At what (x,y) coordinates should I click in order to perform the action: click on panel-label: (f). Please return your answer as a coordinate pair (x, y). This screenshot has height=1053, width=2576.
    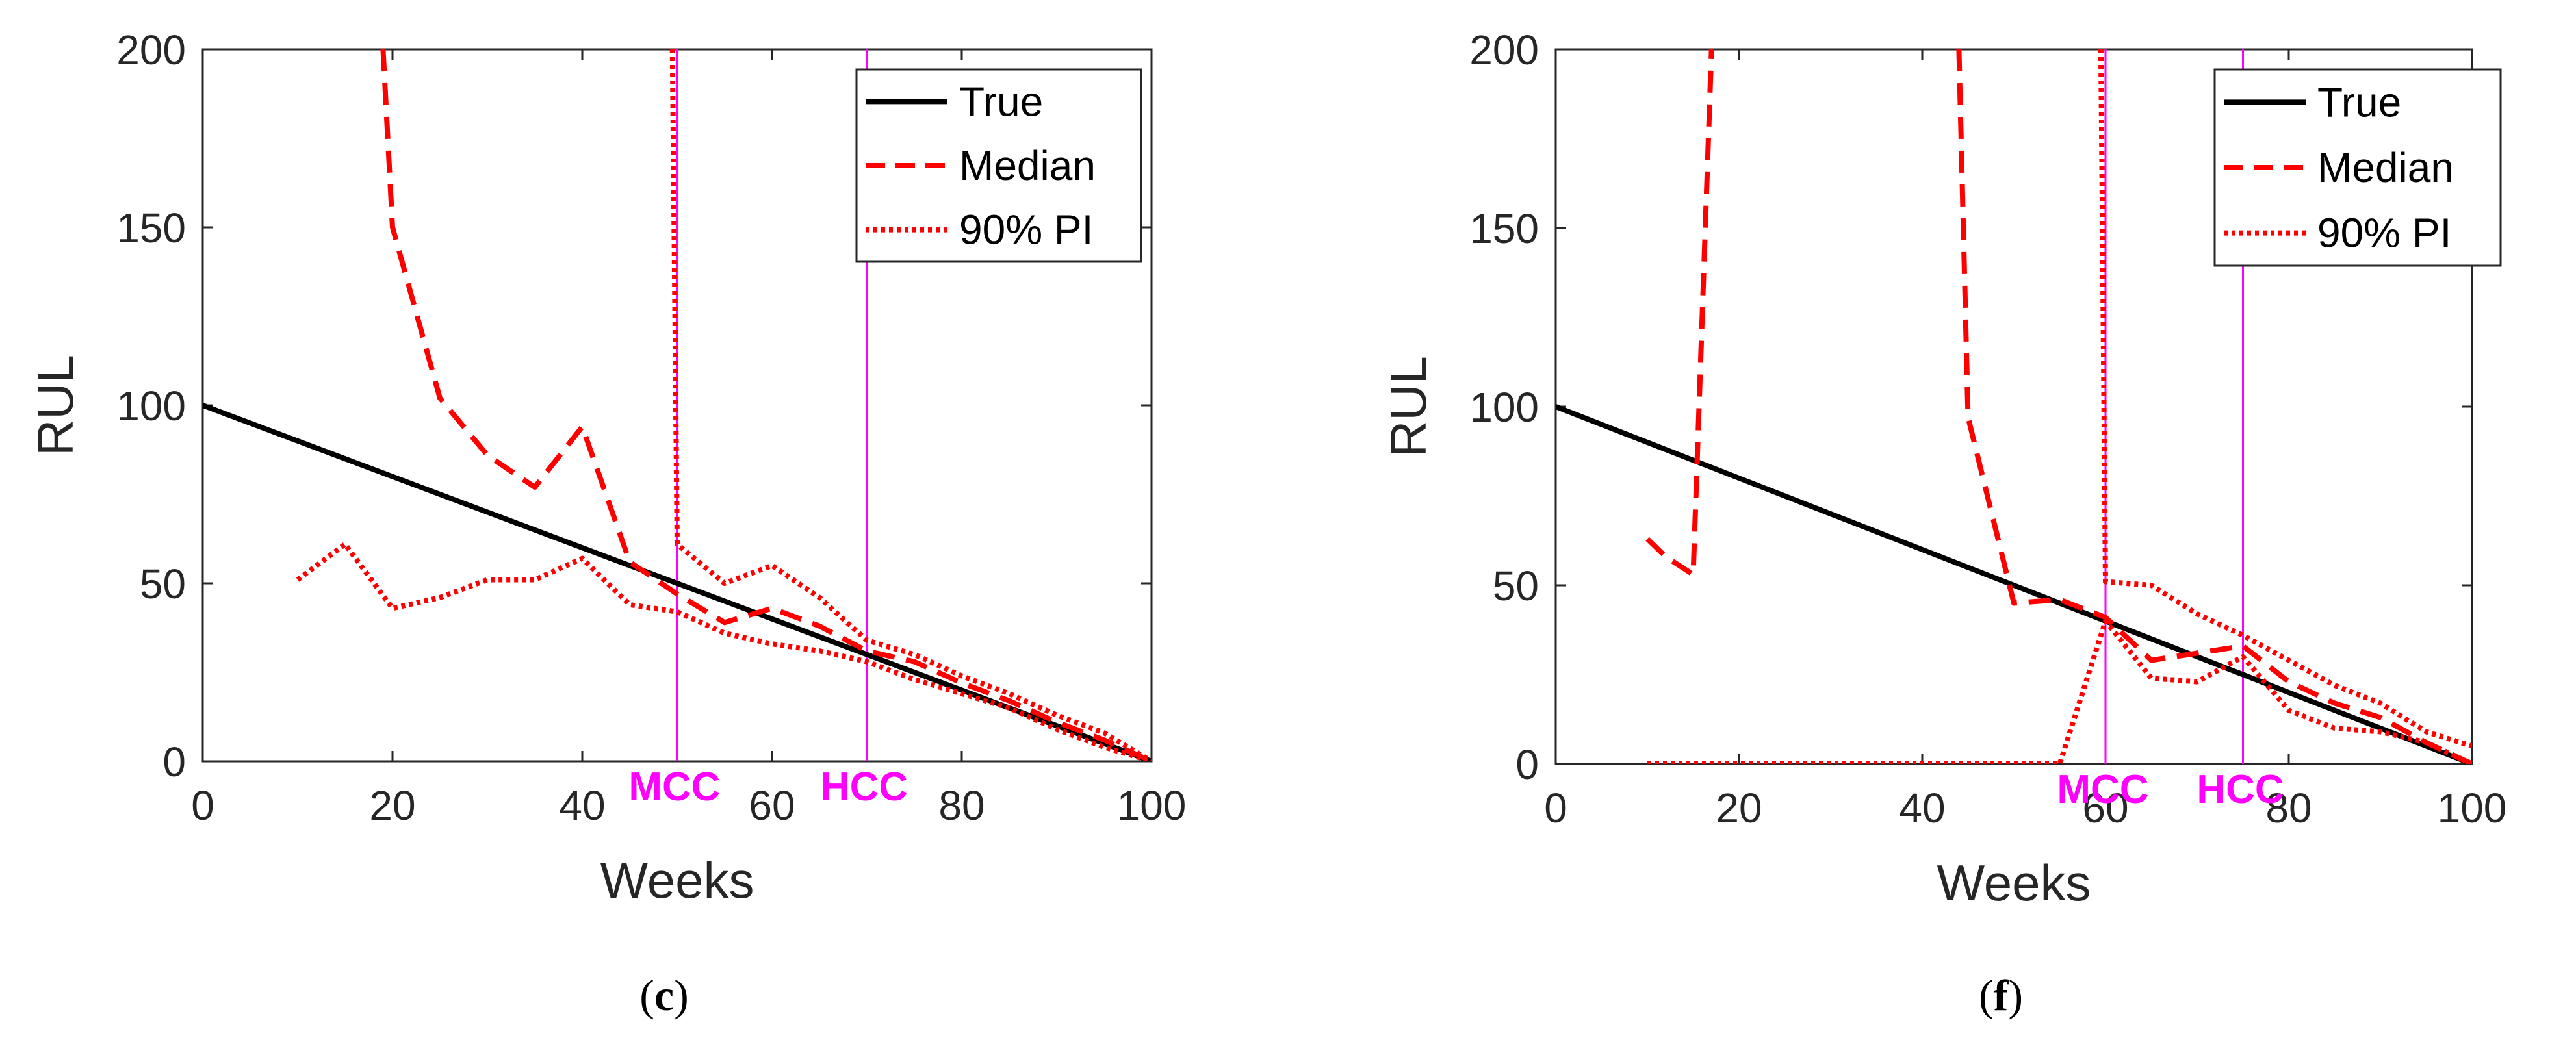
    Looking at the image, I should click on (2001, 995).